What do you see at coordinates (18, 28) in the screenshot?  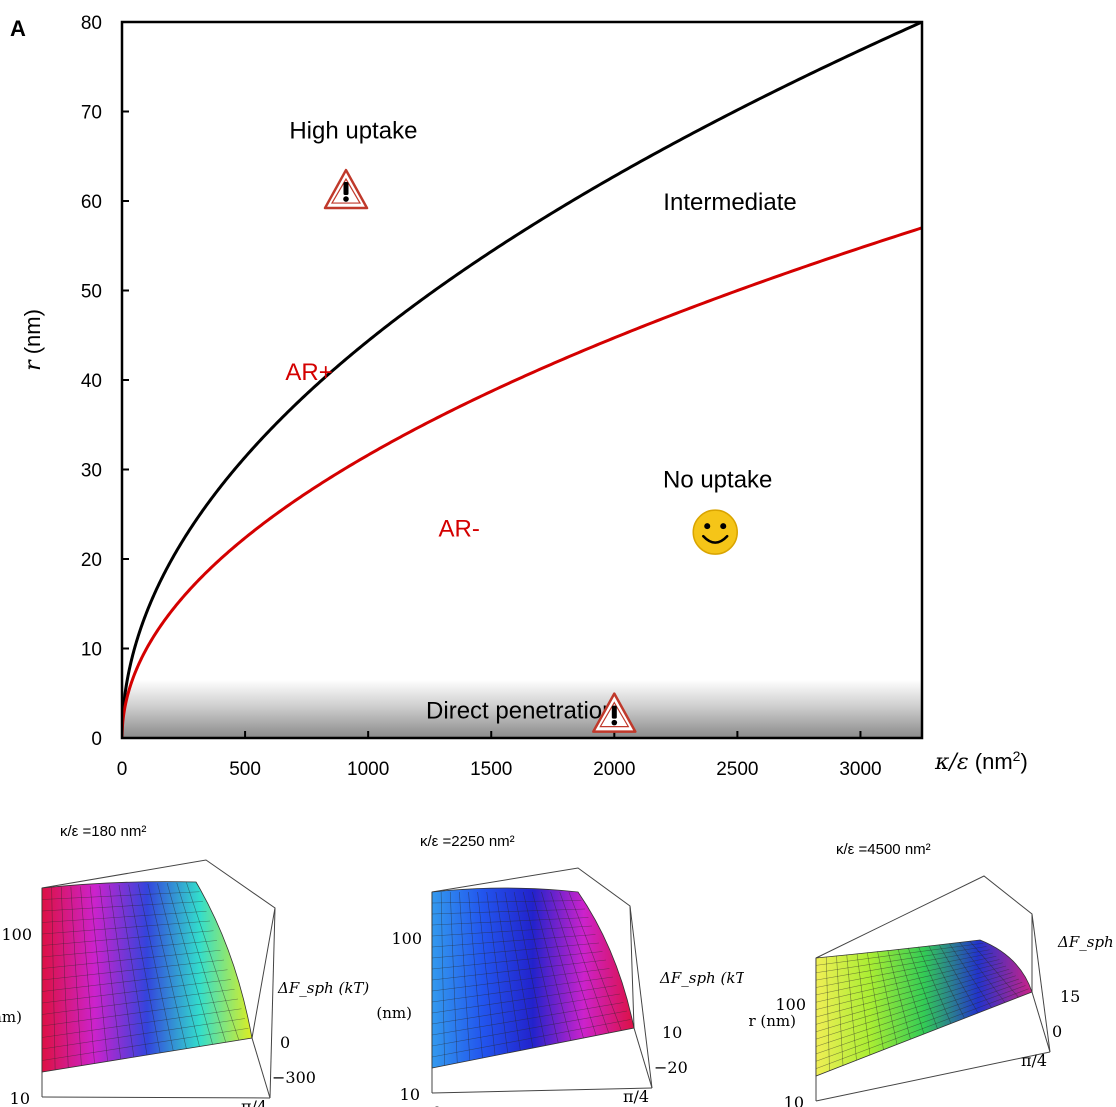 I see `panel-label: A` at bounding box center [18, 28].